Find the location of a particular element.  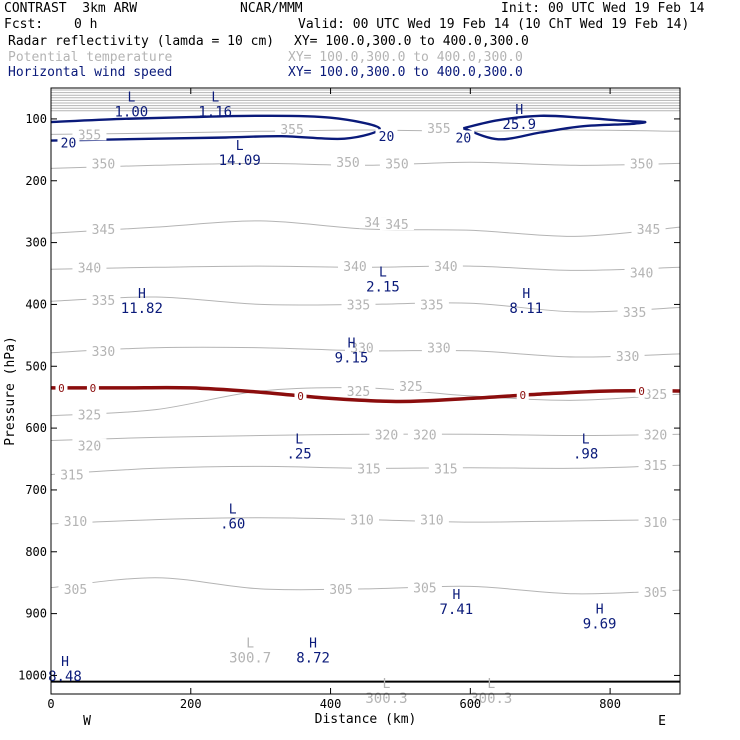

y-tick-label: 700 is located at coordinates (36, 490).